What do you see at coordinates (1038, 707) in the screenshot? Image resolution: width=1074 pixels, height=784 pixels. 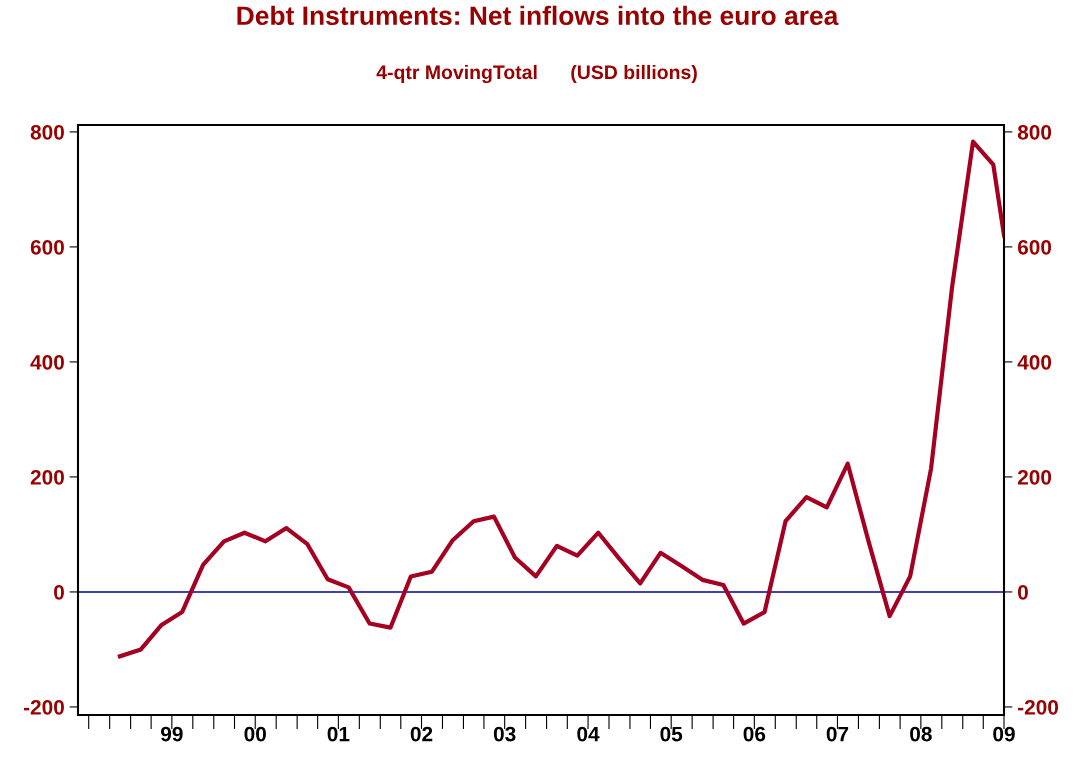 I see `y2-tick-label: -200` at bounding box center [1038, 707].